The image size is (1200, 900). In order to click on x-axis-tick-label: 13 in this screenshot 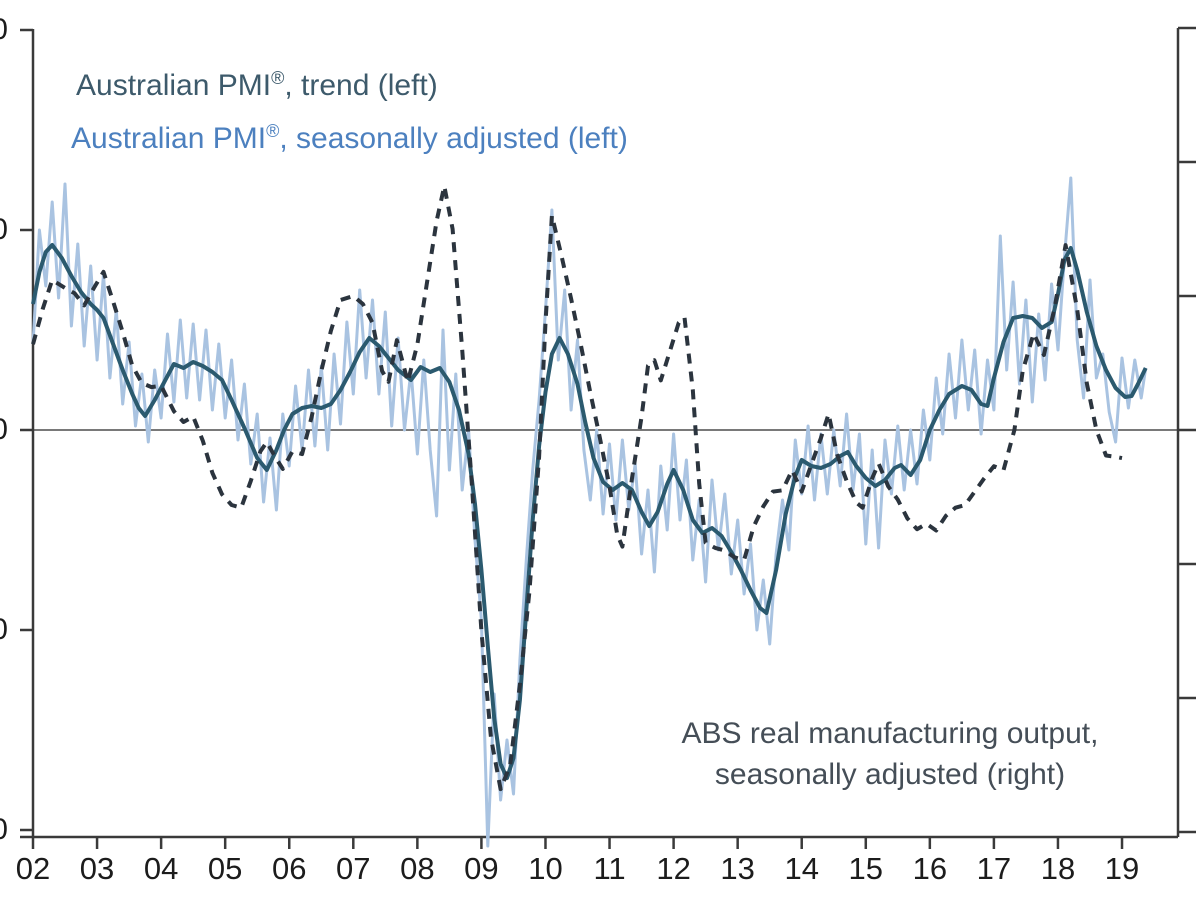, I will do `click(737, 868)`.